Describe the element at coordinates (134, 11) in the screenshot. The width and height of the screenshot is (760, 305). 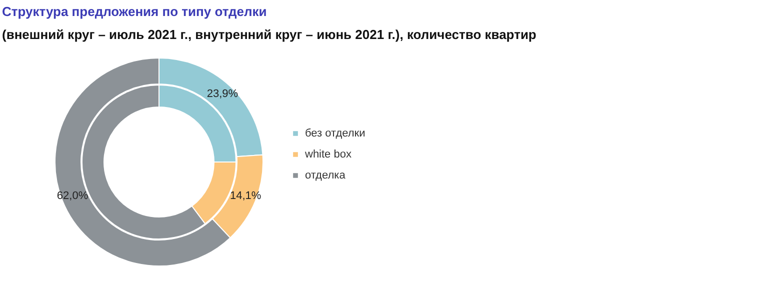
I see `chart-title: Структура предложения по типу отделки` at that location.